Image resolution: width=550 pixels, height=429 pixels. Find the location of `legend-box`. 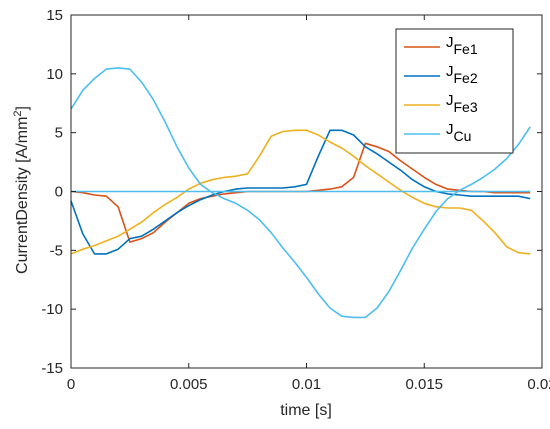

legend-box is located at coordinates (454, 91).